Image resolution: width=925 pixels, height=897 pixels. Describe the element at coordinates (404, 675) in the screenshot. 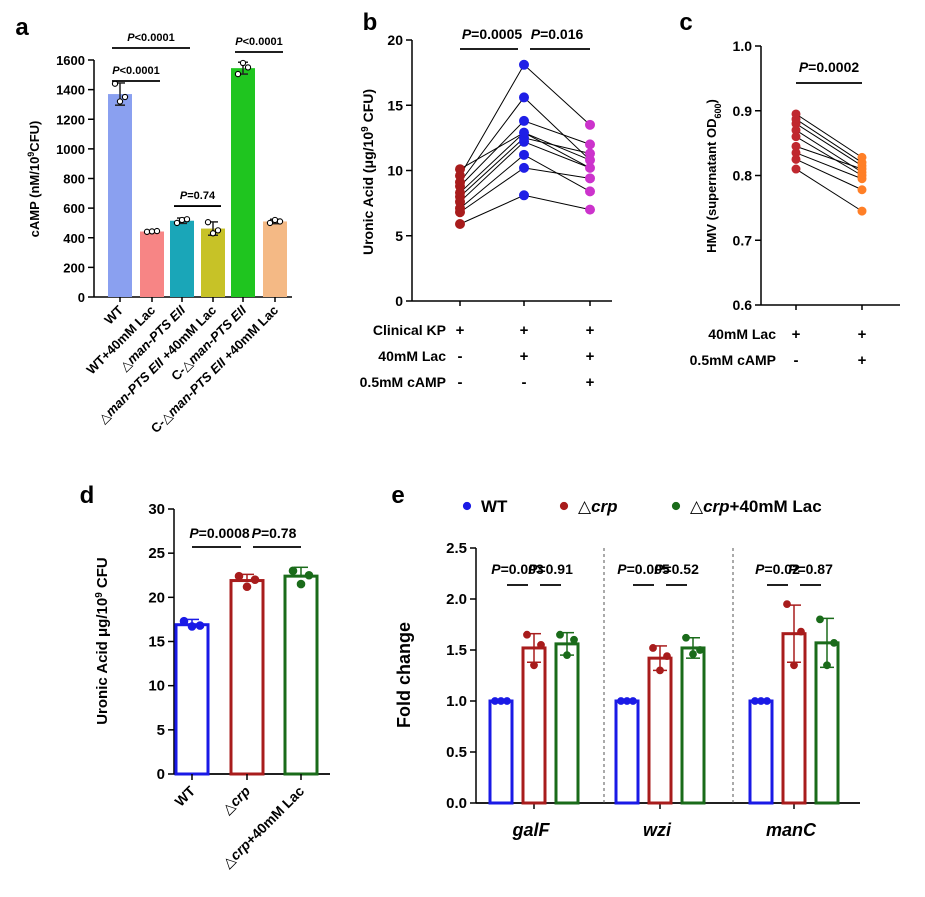

I see `y-axis-label: Fold change` at that location.